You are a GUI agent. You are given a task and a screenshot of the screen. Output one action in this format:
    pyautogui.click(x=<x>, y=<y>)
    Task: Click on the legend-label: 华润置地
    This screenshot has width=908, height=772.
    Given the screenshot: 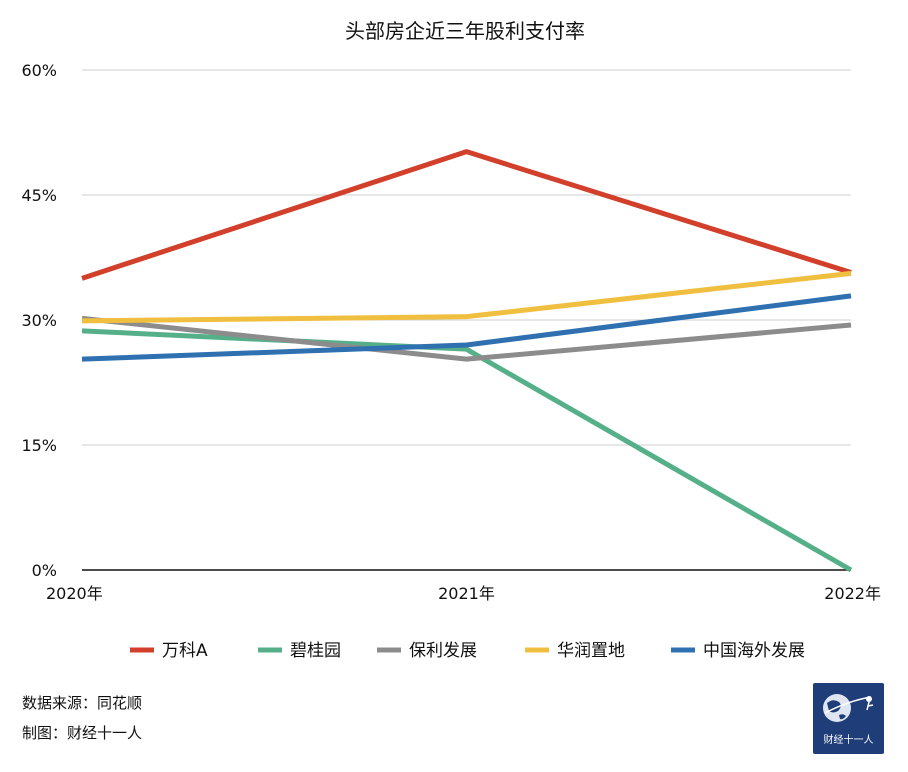 What is the action you would take?
    pyautogui.click(x=591, y=651)
    